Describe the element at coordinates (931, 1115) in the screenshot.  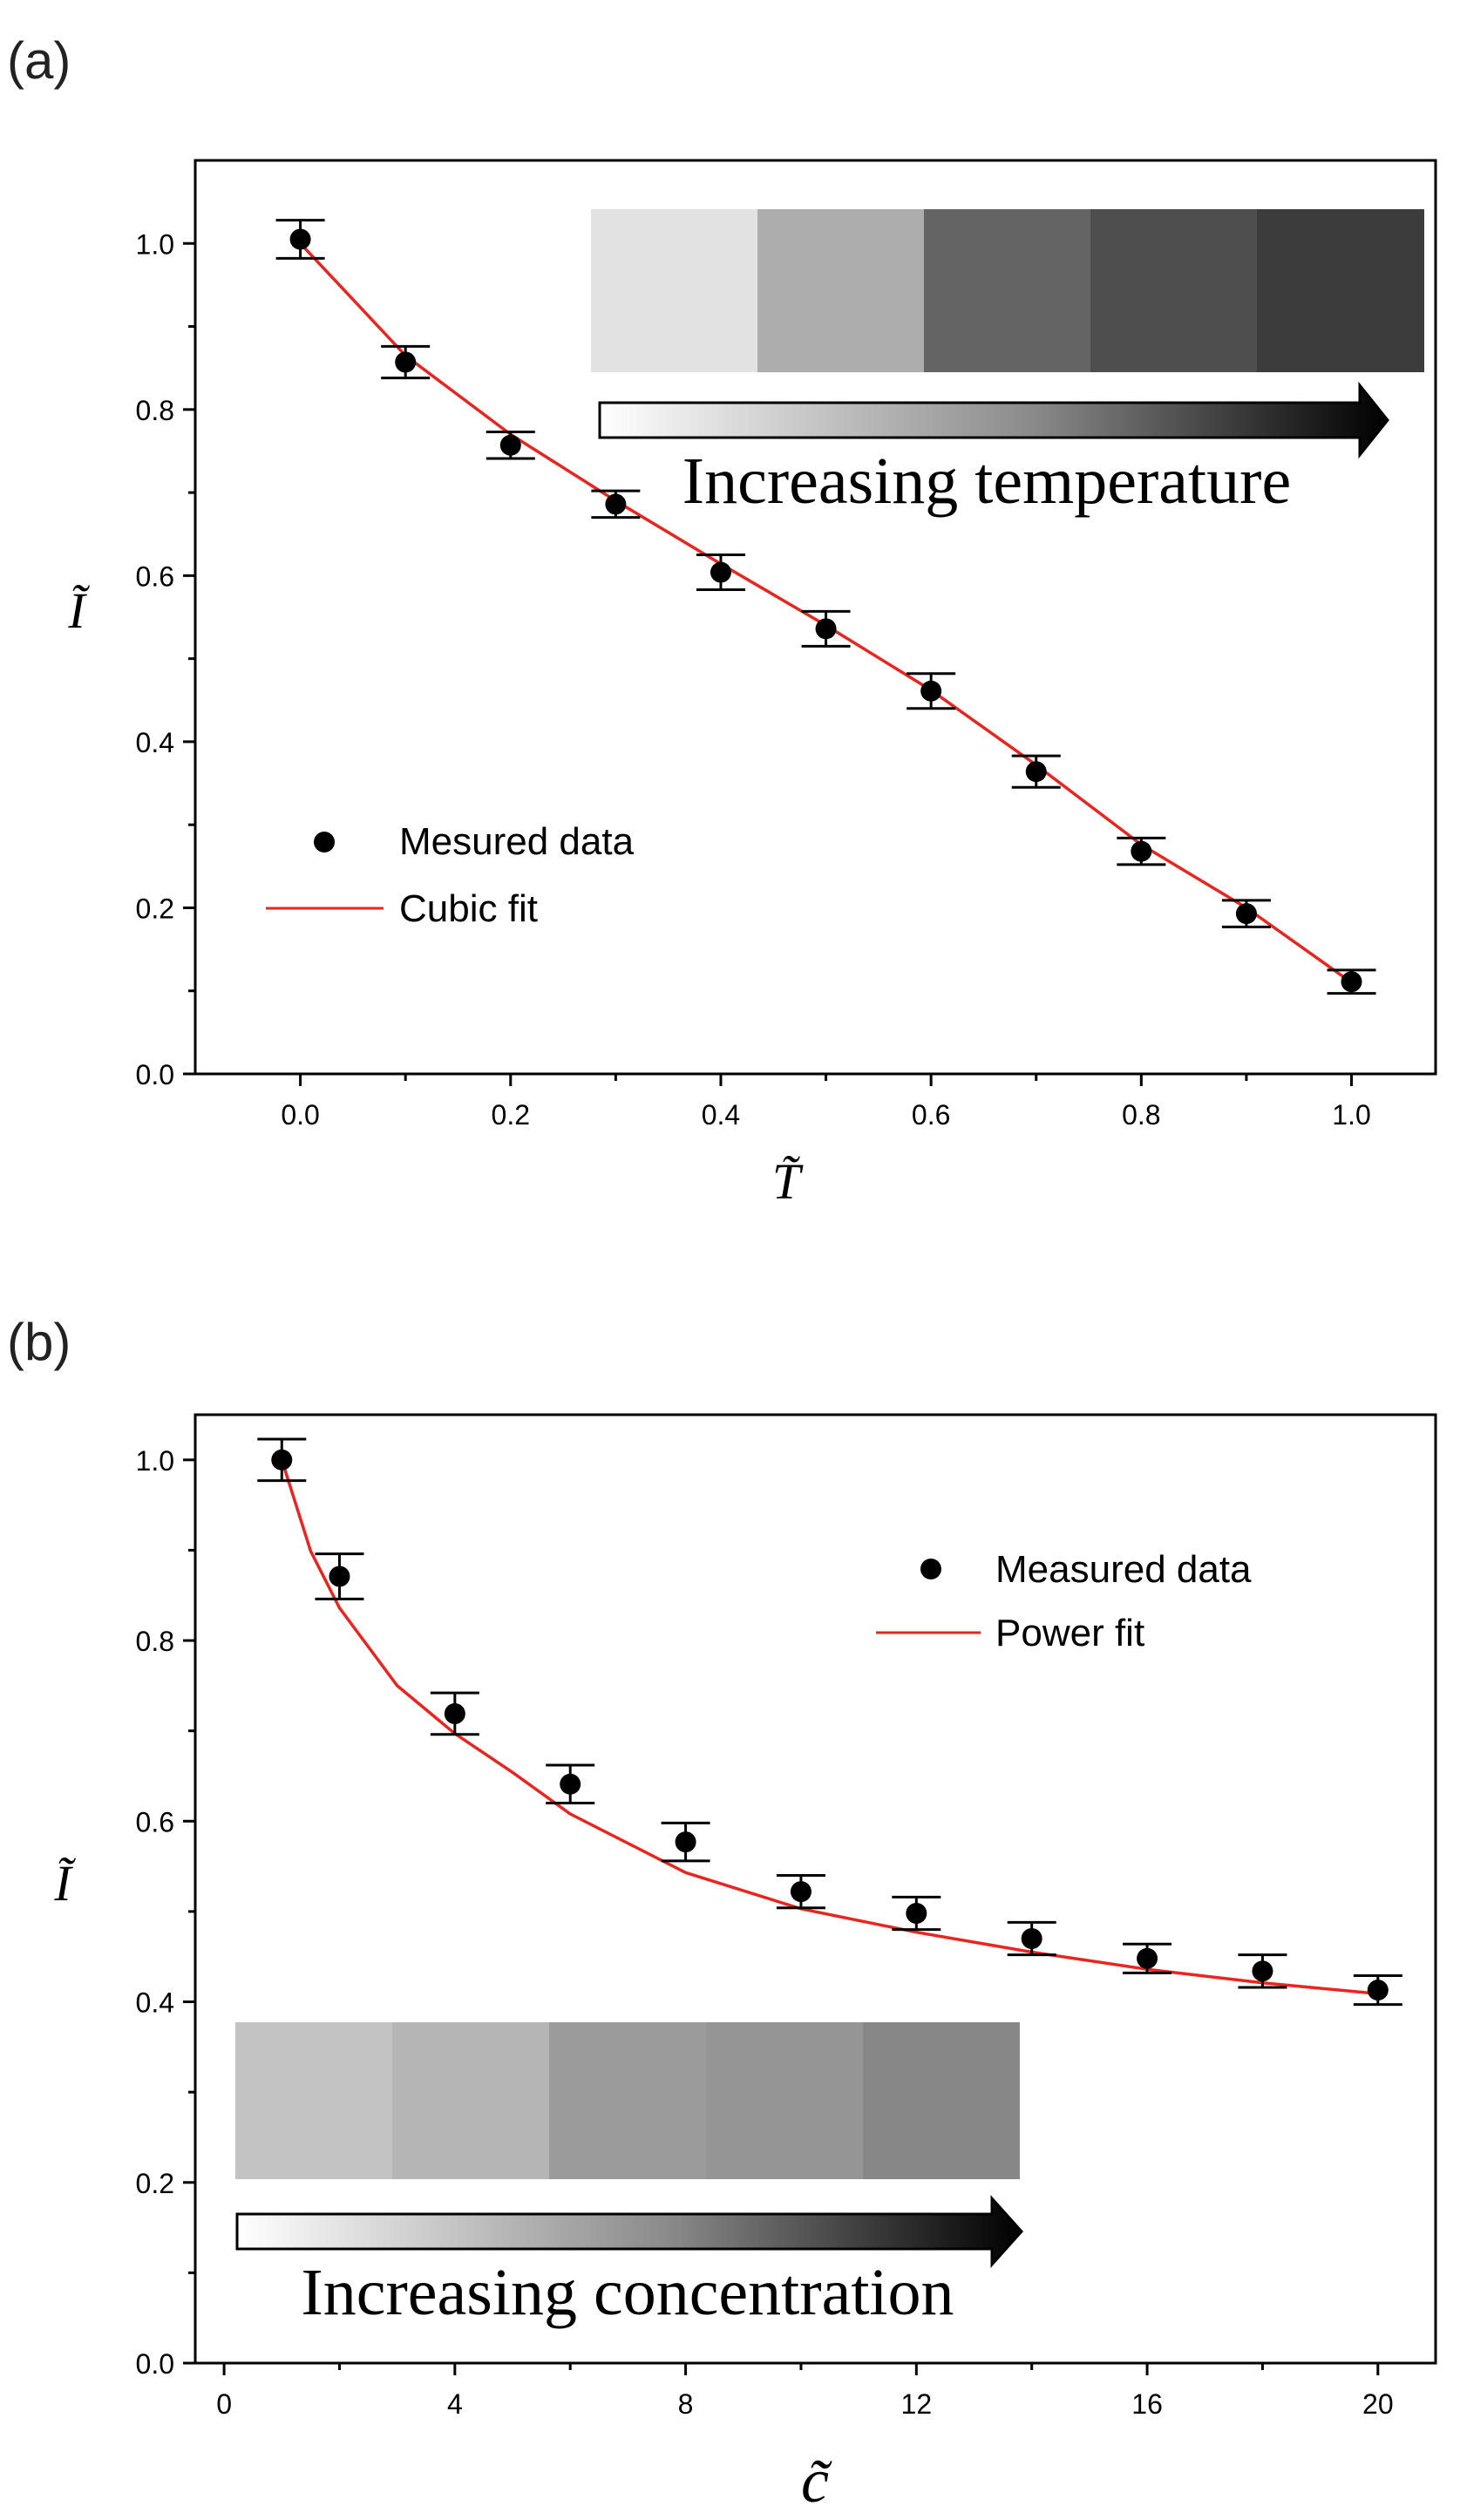
I see `panel-a-x-tick-label: 0.6` at that location.